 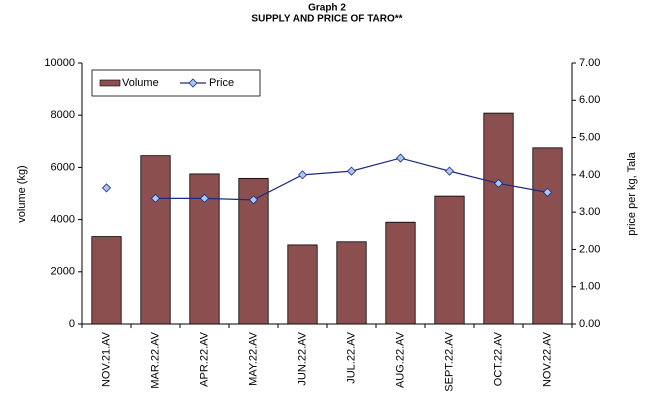 I want to click on y-tick-label: 2000, so click(x=63, y=272).